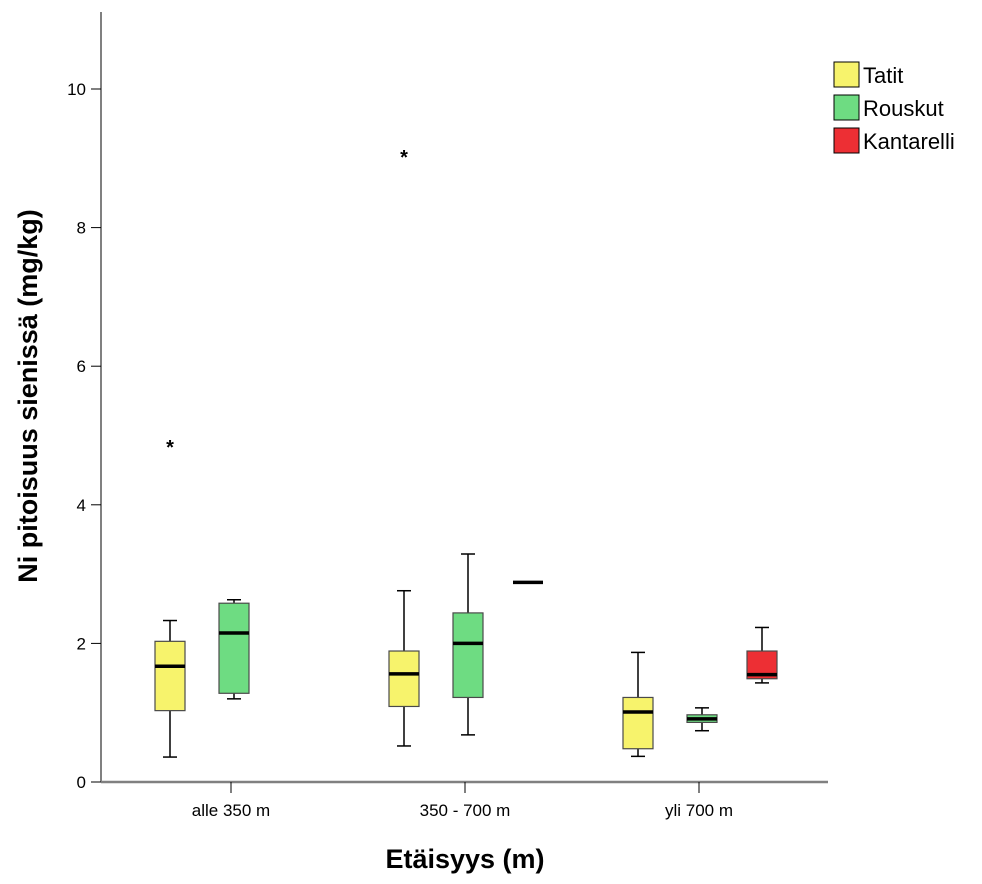 Image resolution: width=982 pixels, height=884 pixels. I want to click on x-ticks: alle 350 m 350 - 700 m yli 700 m, so click(462, 801).